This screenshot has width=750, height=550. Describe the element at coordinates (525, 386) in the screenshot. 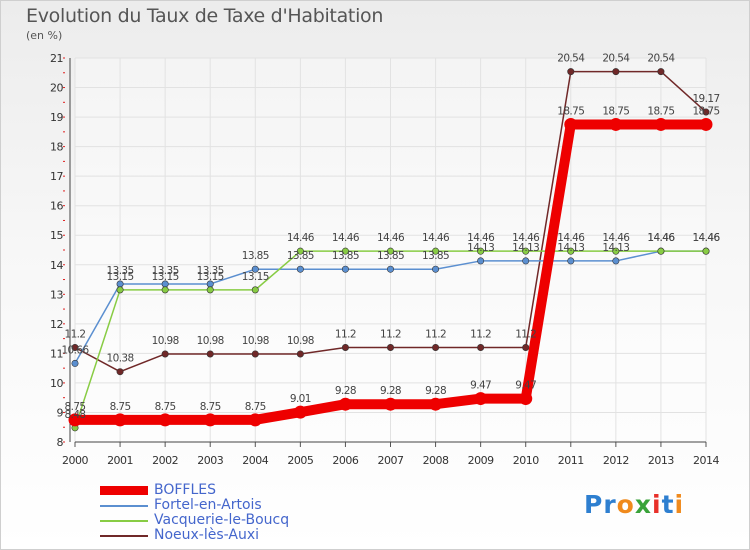

I see `data-label: 9.47` at that location.